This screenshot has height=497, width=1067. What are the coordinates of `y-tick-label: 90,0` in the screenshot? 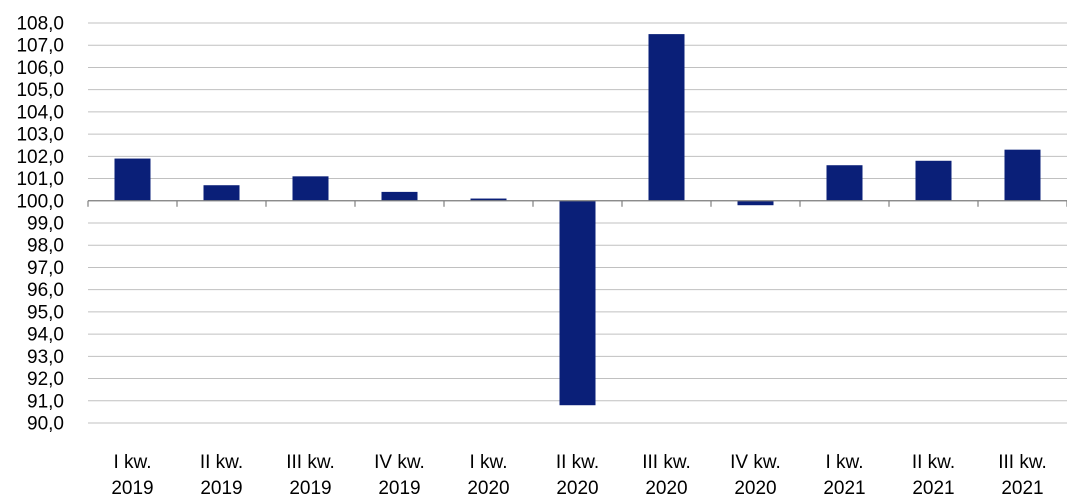 It's located at (45, 424).